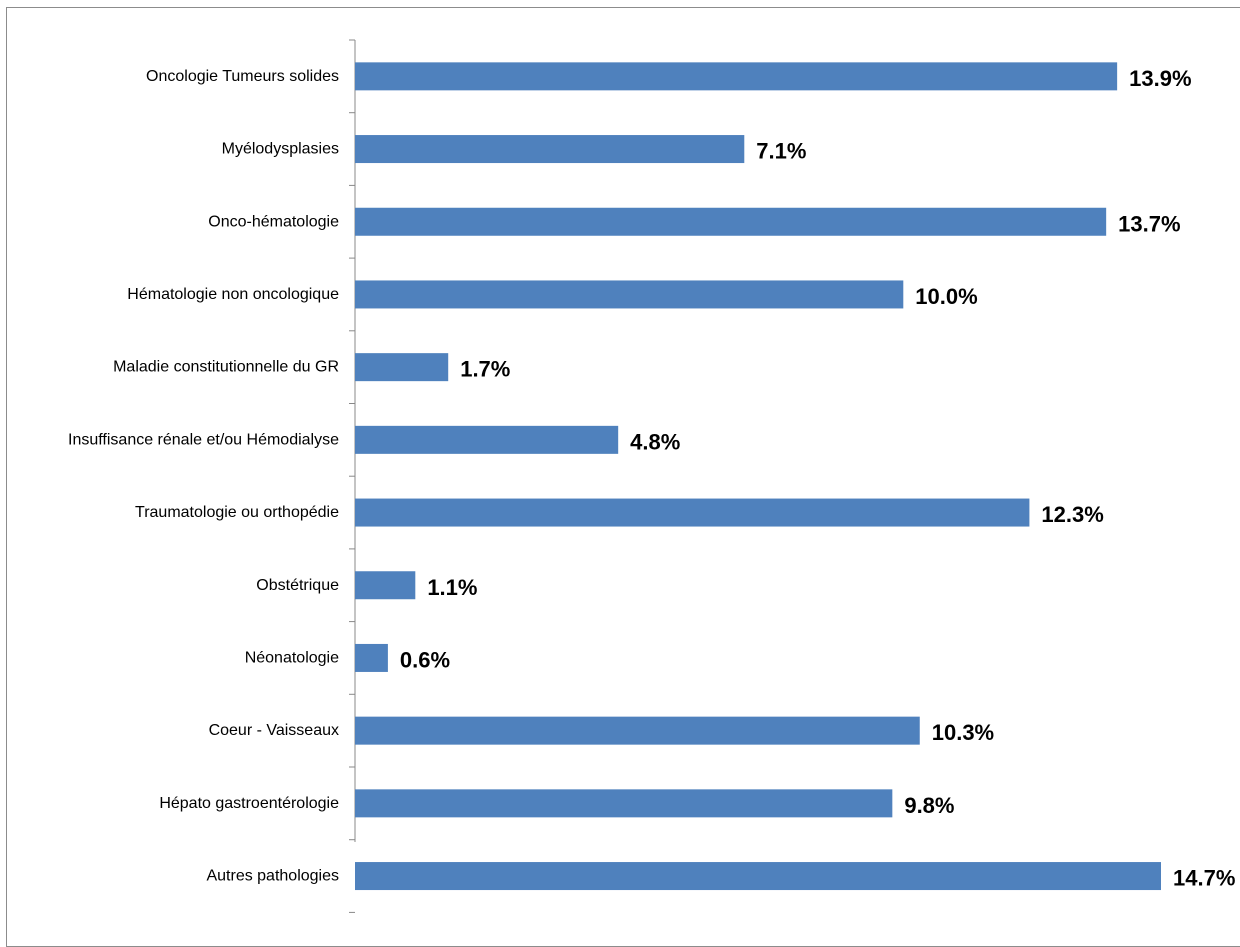 This screenshot has width=1240, height=947. I want to click on category-label: Maladie constitutionnelle du GR, so click(226, 367).